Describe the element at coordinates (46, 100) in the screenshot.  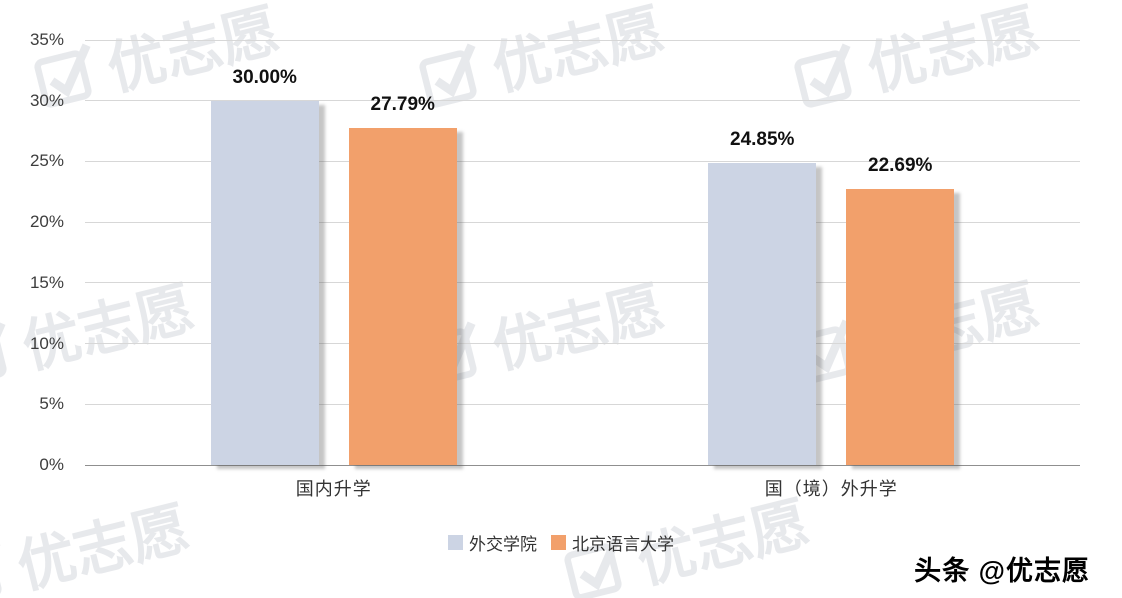
I see `y-tick-label: 30%` at that location.